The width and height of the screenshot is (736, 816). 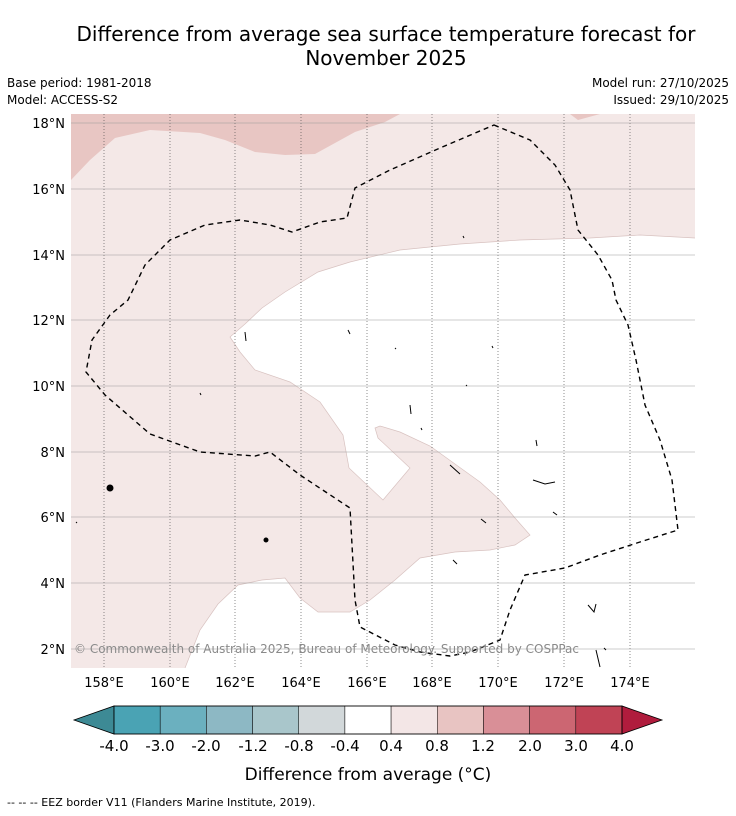 What do you see at coordinates (53, 584) in the screenshot?
I see `lat-label: 4°N` at bounding box center [53, 584].